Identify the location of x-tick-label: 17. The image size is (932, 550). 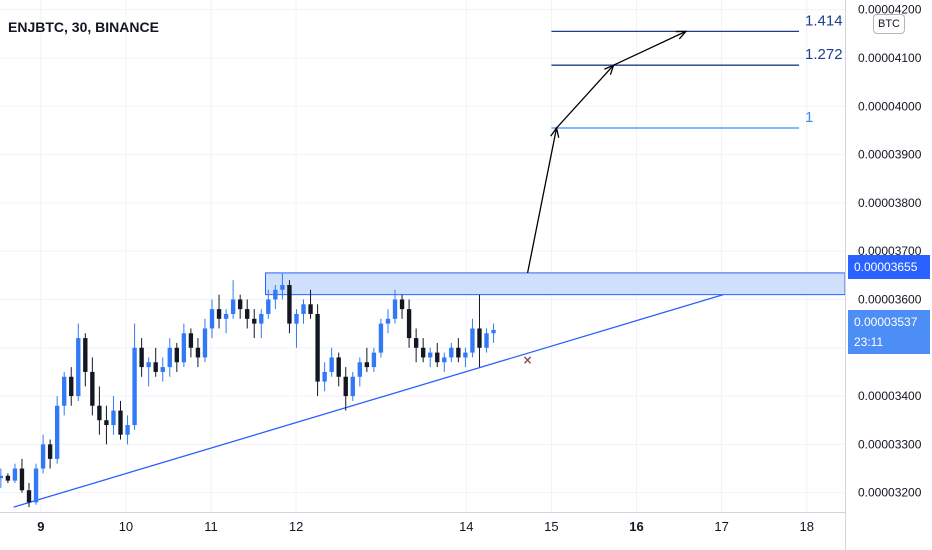
(721, 526).